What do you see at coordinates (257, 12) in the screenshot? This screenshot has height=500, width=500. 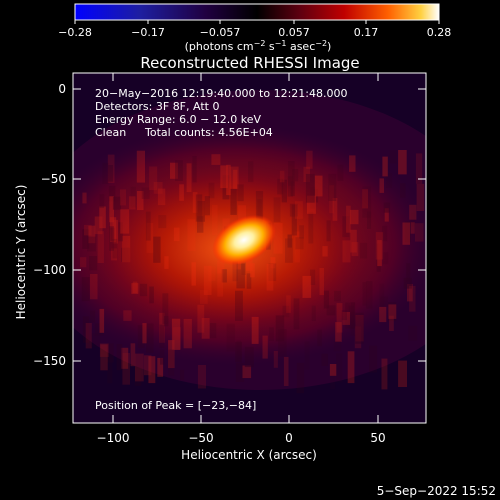 I see `colorbar` at bounding box center [257, 12].